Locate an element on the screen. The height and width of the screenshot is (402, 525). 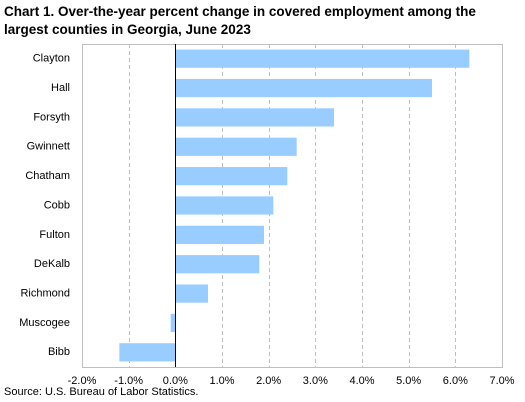
x-tick-label: 5.0% is located at coordinates (408, 381).